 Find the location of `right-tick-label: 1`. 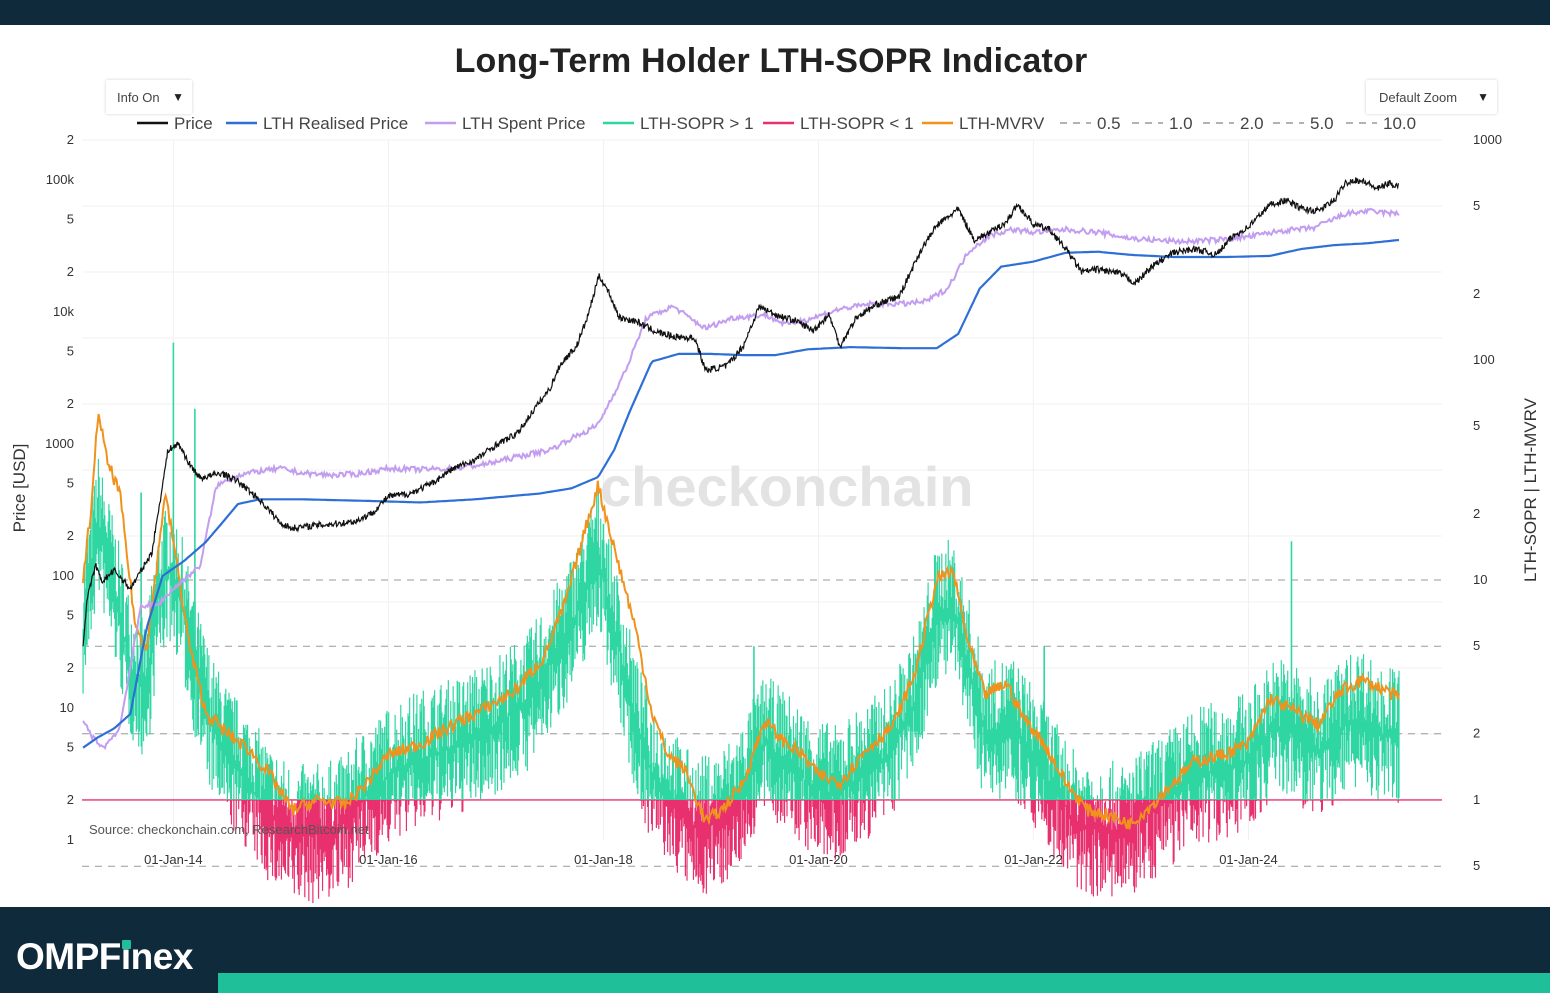

right-tick-label: 1 is located at coordinates (1476, 799).